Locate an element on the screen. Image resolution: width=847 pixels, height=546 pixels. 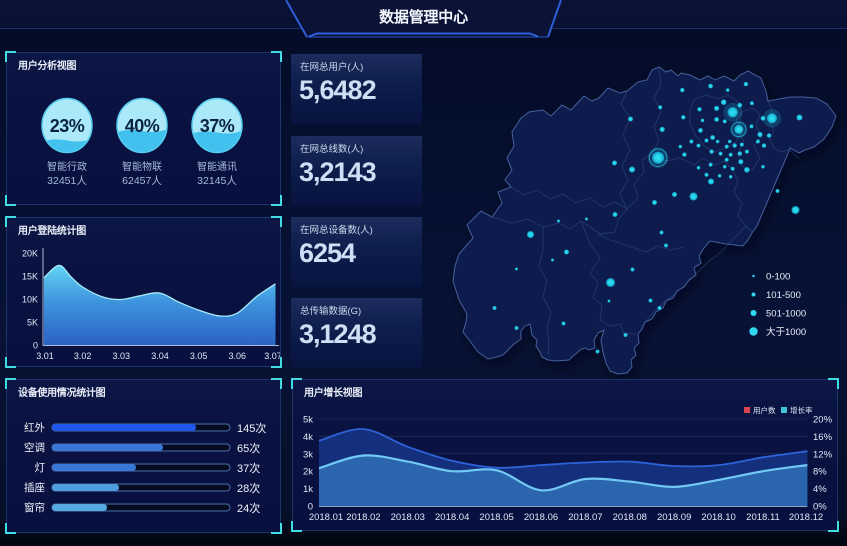
svg-text: 24次 is located at coordinates (248, 508).